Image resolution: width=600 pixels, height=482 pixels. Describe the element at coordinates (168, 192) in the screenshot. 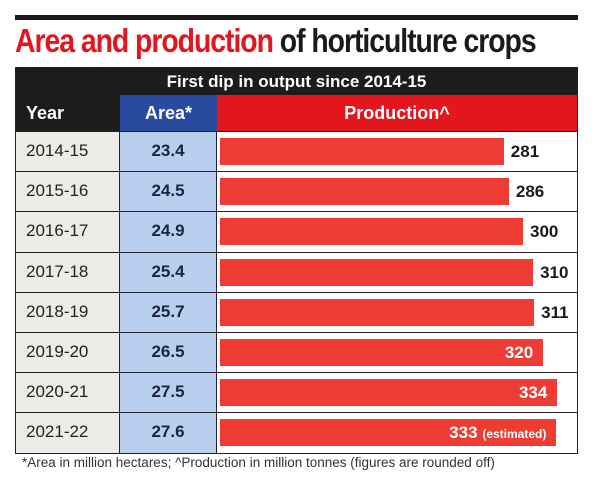

I see `area-cell: 24.5` at that location.